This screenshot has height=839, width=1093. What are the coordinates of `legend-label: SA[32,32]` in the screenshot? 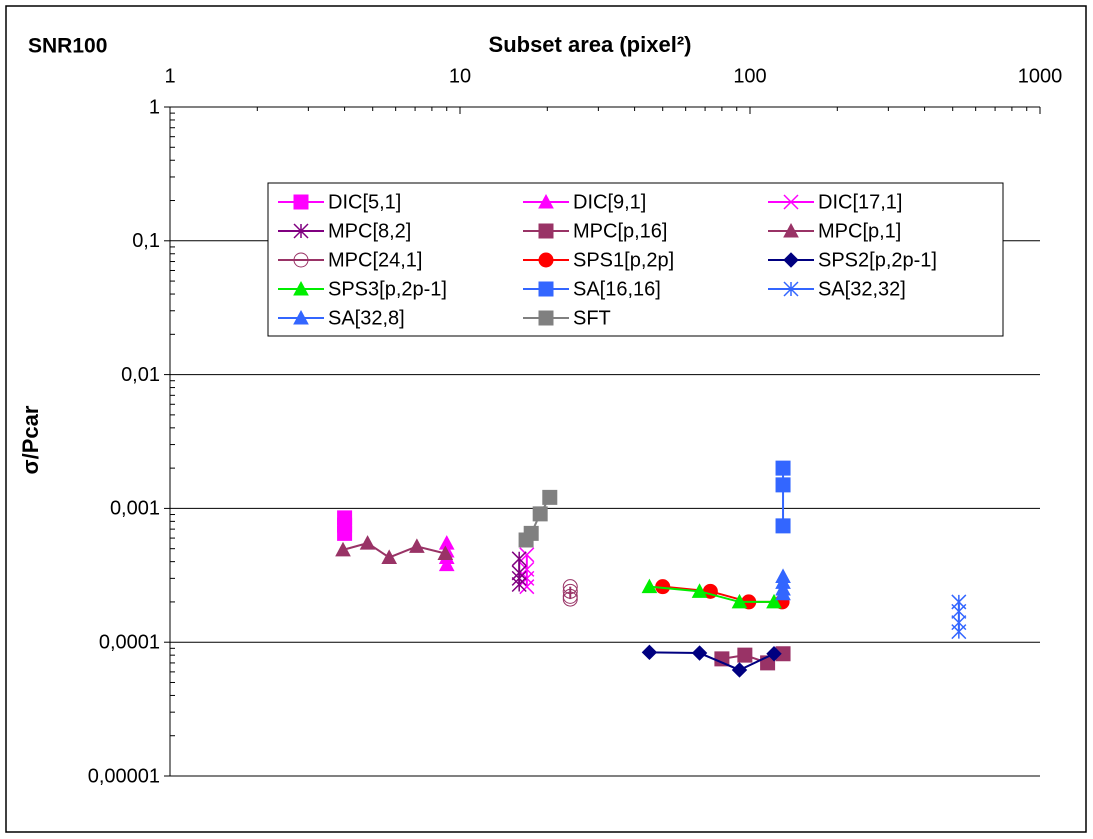 It's located at (862, 289).